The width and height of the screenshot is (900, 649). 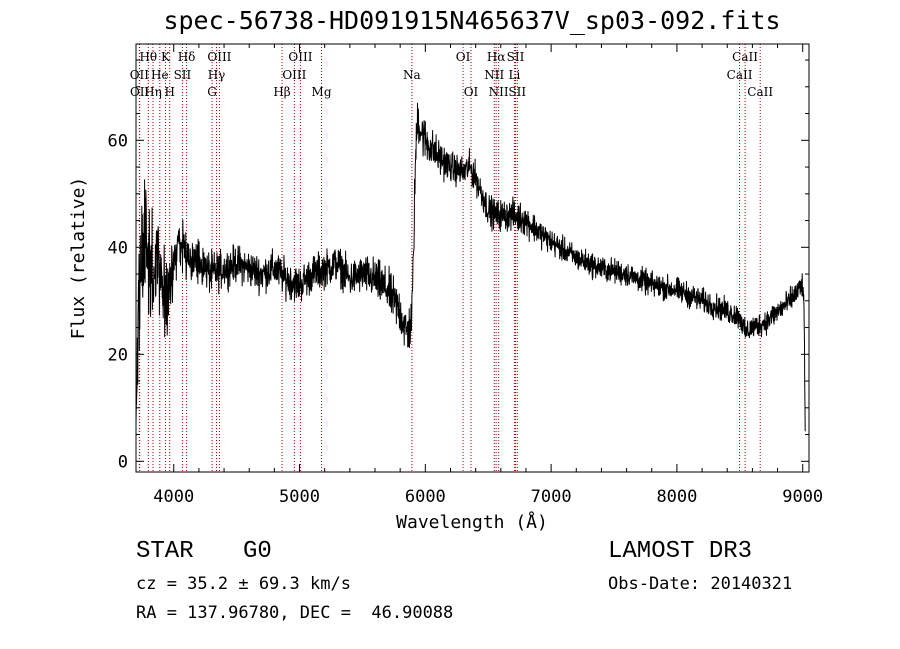 I want to click on line-label-mg-15: Mg, so click(x=322, y=92).